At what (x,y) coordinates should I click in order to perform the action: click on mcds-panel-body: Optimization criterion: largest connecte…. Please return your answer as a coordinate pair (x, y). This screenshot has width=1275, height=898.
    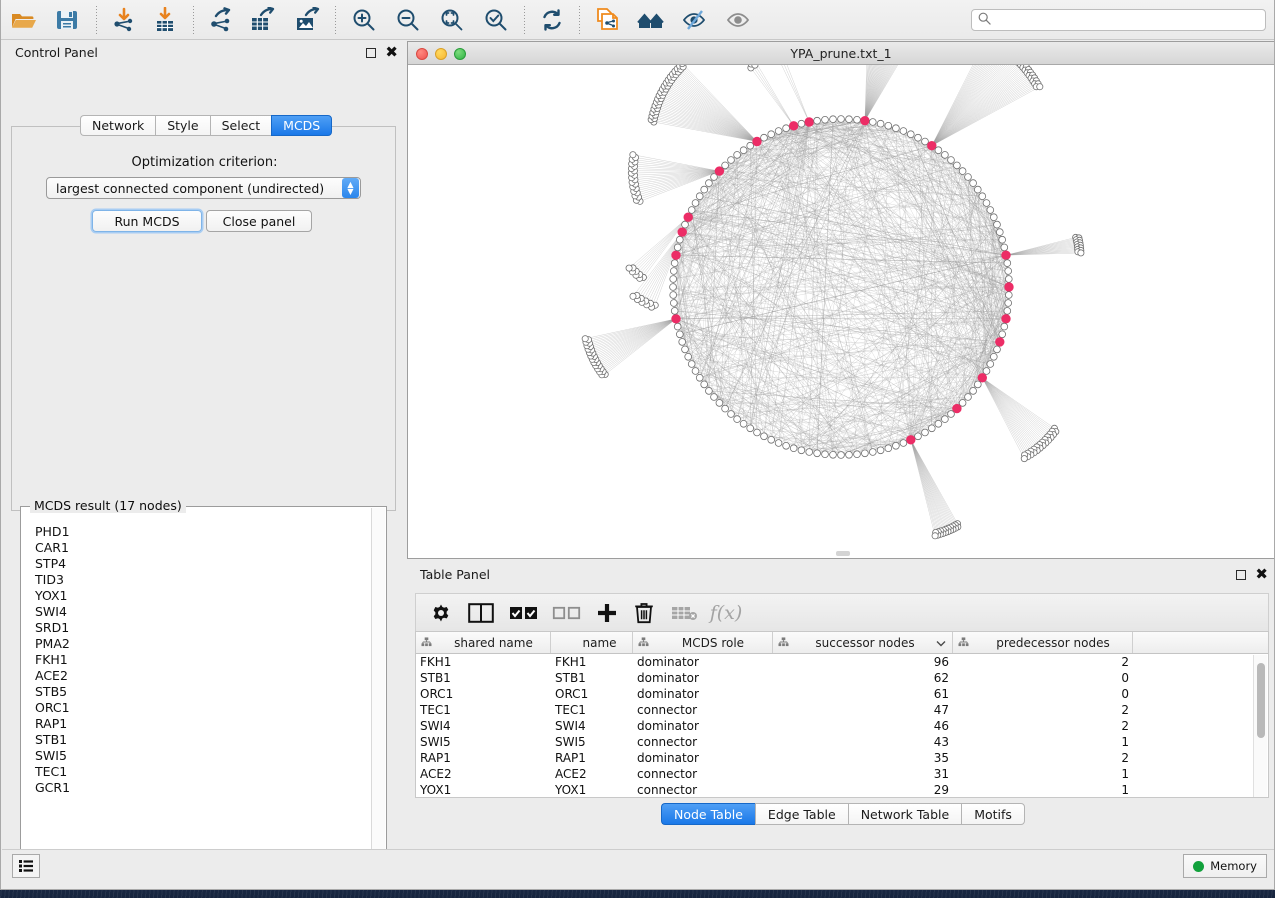
    Looking at the image, I should click on (203, 318).